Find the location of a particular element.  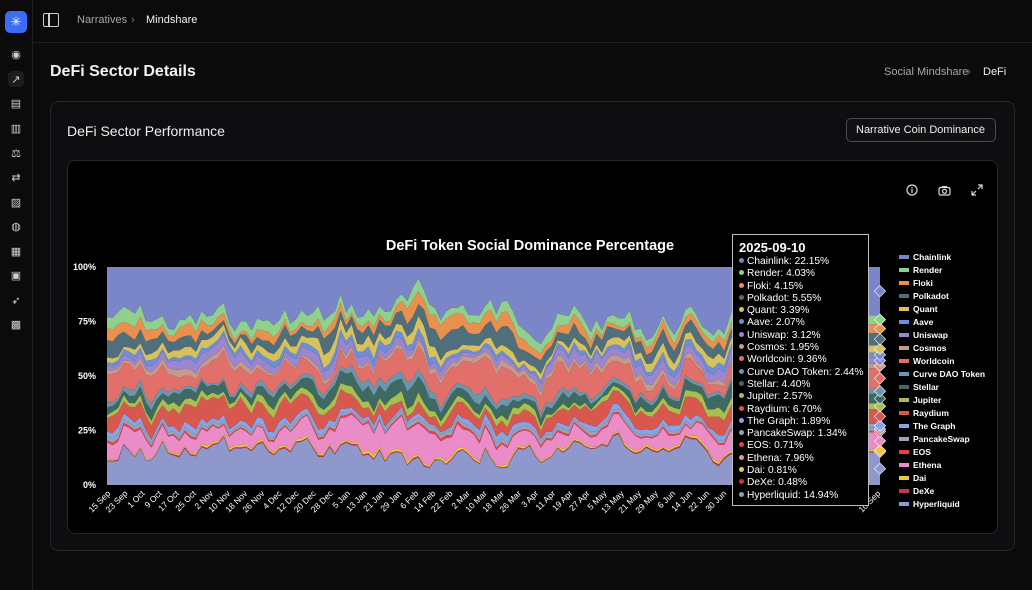

fullscreen-icon is located at coordinates (977, 190).